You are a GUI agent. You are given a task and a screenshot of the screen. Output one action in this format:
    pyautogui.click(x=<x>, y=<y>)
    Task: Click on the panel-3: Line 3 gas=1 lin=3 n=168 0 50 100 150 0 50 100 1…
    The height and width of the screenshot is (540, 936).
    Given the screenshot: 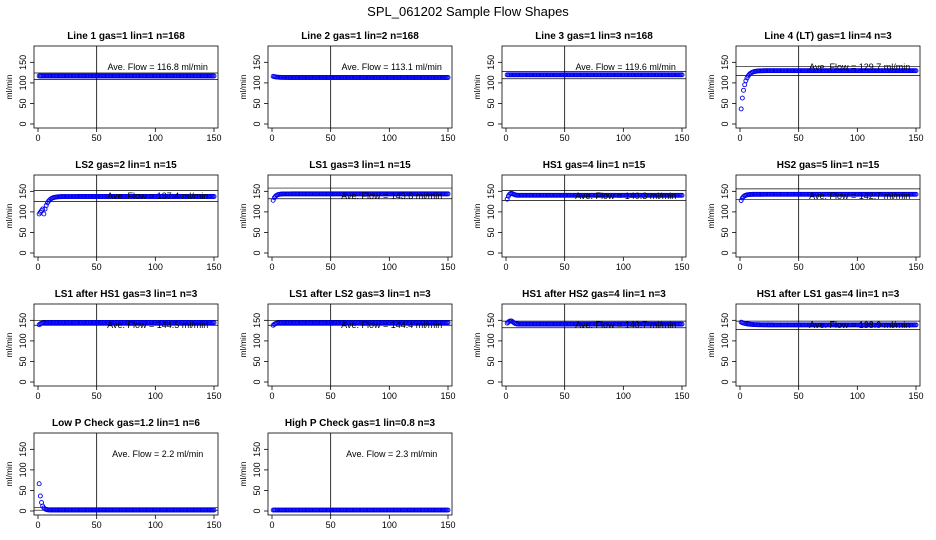 What is the action you would take?
    pyautogui.click(x=581, y=87)
    